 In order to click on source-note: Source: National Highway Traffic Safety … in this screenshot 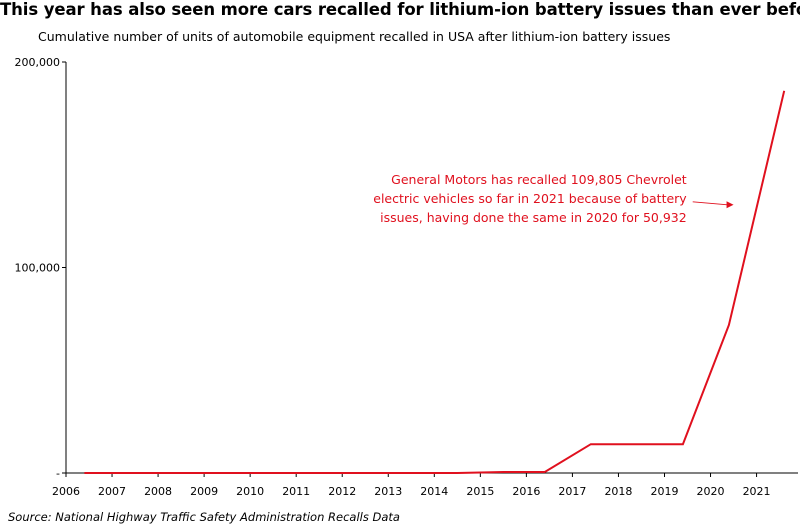, I will do `click(204, 517)`.